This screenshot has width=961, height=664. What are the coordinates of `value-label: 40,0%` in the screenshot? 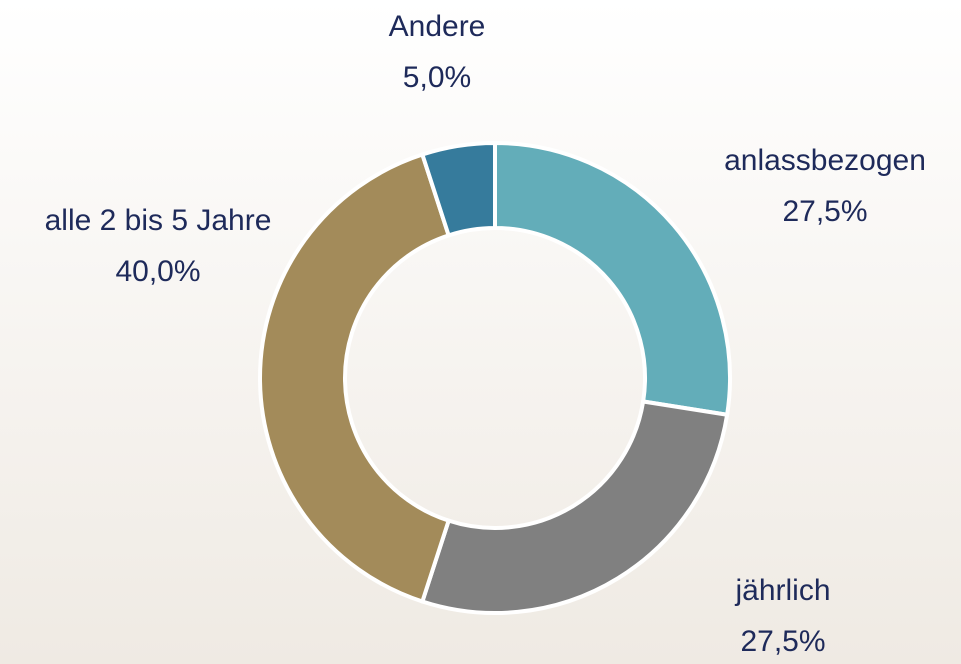 It's located at (157, 271).